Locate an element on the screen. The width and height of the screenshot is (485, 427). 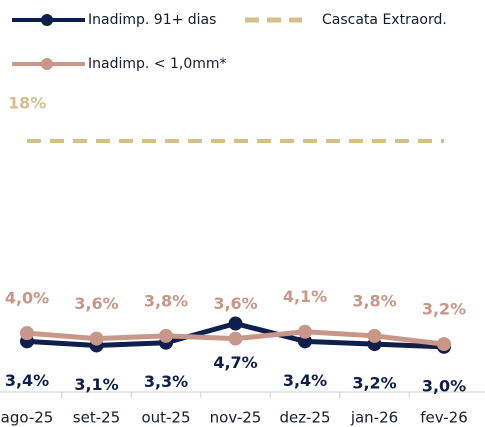
legend-label: Inadimp. 91+ dias is located at coordinates (152, 20).